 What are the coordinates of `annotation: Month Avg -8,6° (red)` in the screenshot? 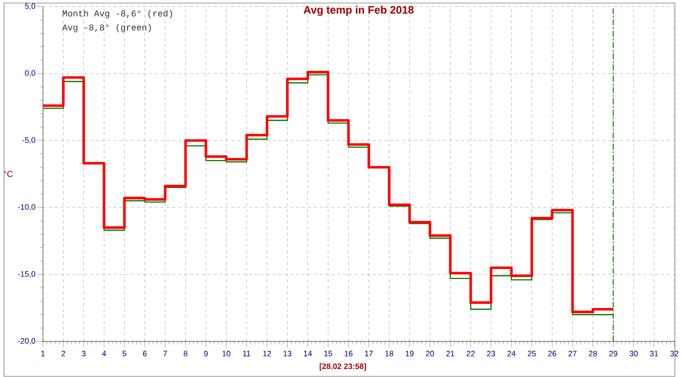 It's located at (117, 14).